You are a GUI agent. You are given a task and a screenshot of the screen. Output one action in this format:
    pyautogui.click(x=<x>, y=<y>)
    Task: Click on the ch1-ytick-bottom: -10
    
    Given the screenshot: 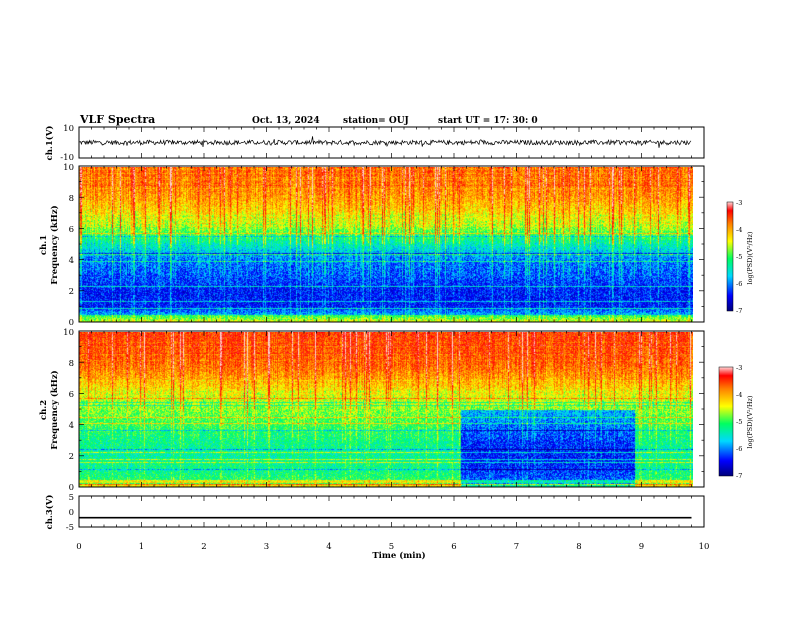 What is the action you would take?
    pyautogui.click(x=67, y=158)
    